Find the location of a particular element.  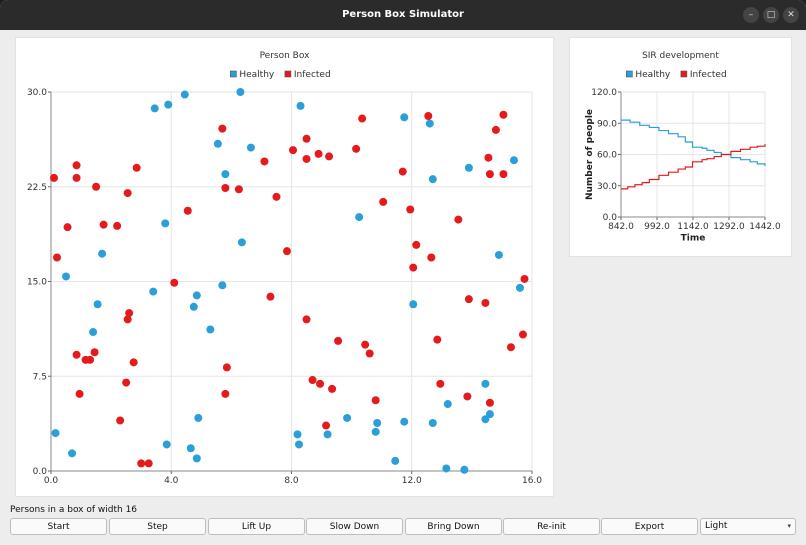

box-title: Person Box is located at coordinates (285, 56).